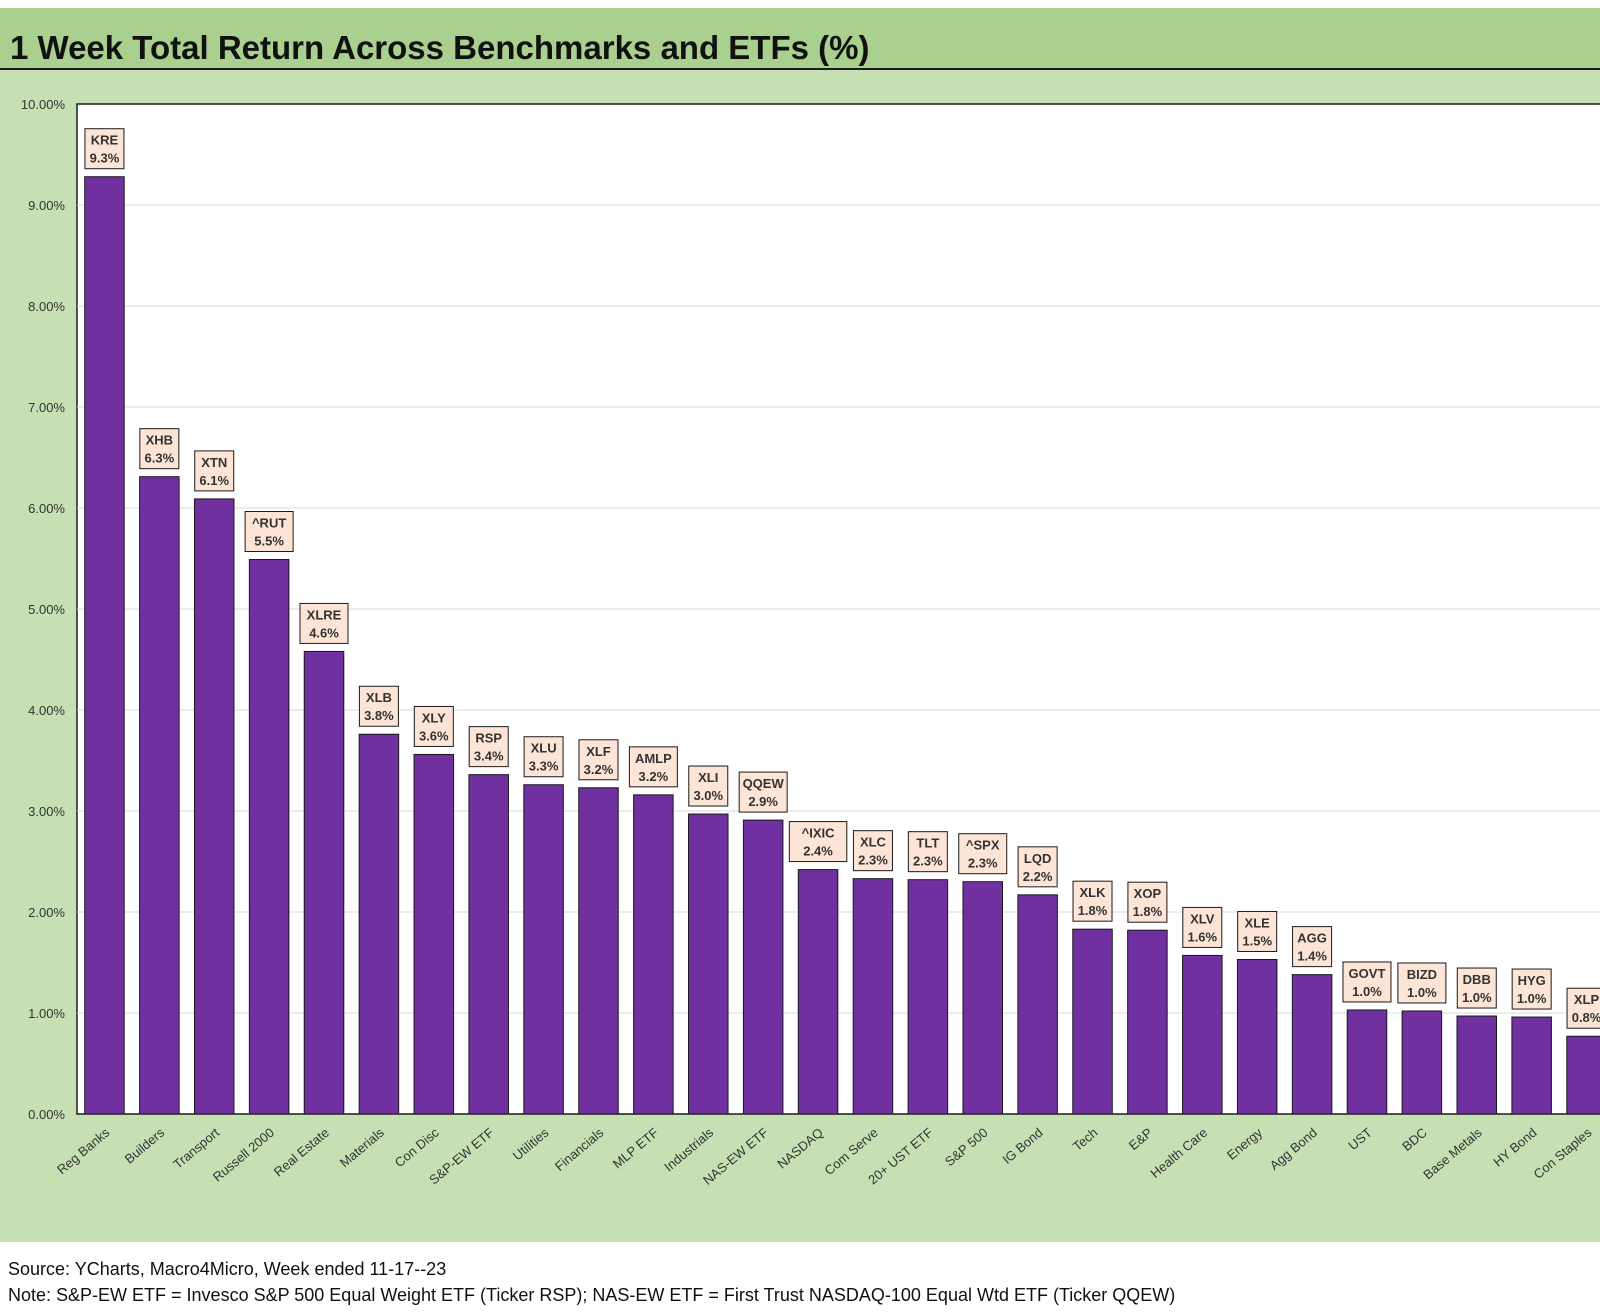  Describe the element at coordinates (1258, 922) in the screenshot. I see `data-label-ticker: XLE` at that location.